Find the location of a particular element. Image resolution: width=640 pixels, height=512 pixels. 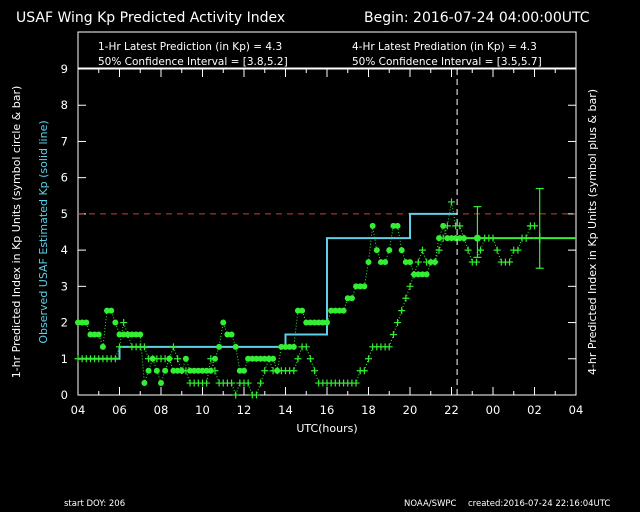

y-tick-label: 5 is located at coordinates (64, 214).